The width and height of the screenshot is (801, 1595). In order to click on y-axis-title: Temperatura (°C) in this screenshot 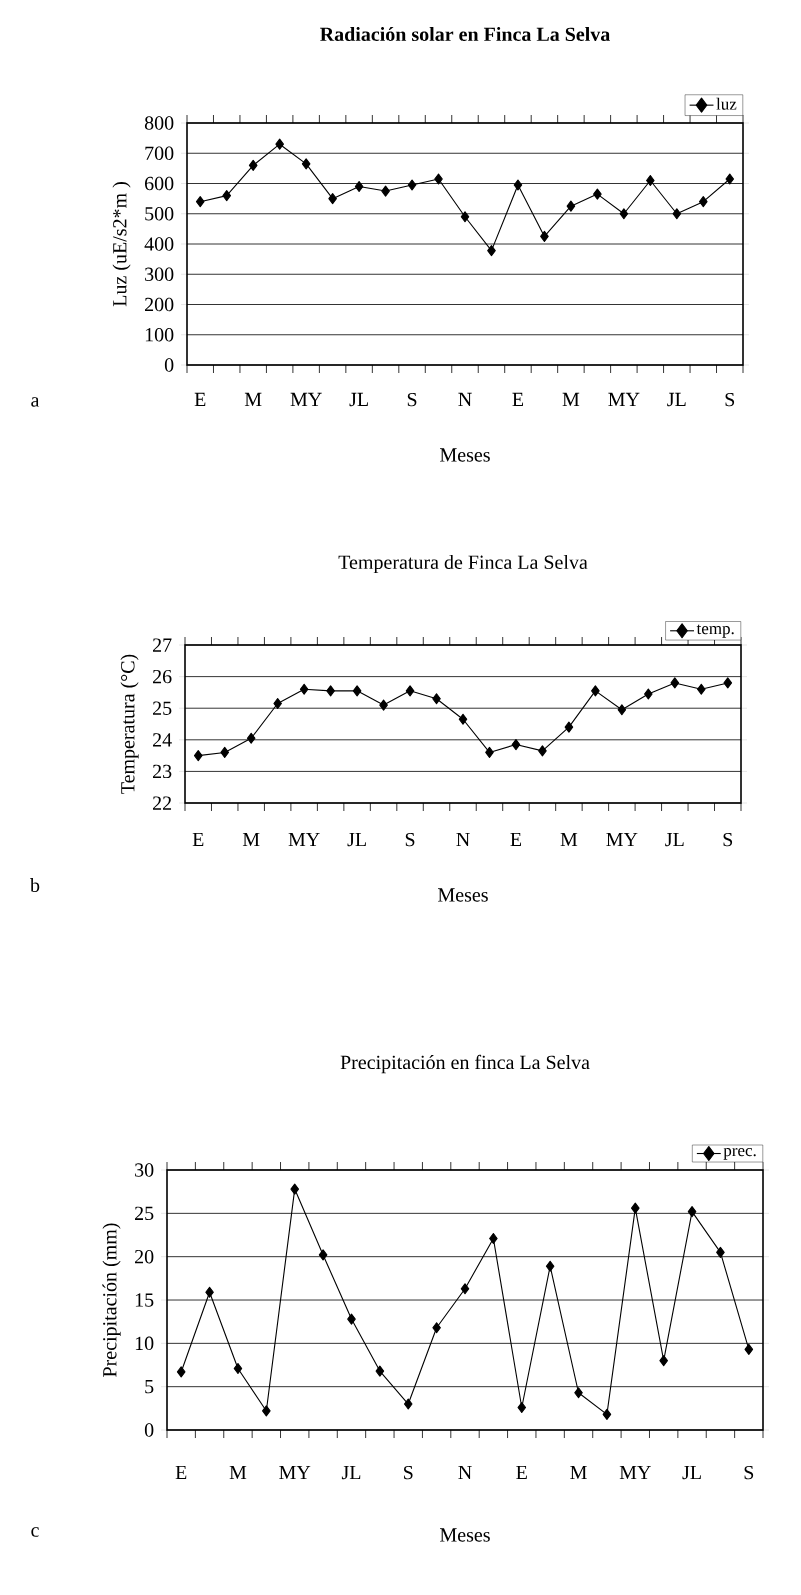, I will do `click(129, 724)`.